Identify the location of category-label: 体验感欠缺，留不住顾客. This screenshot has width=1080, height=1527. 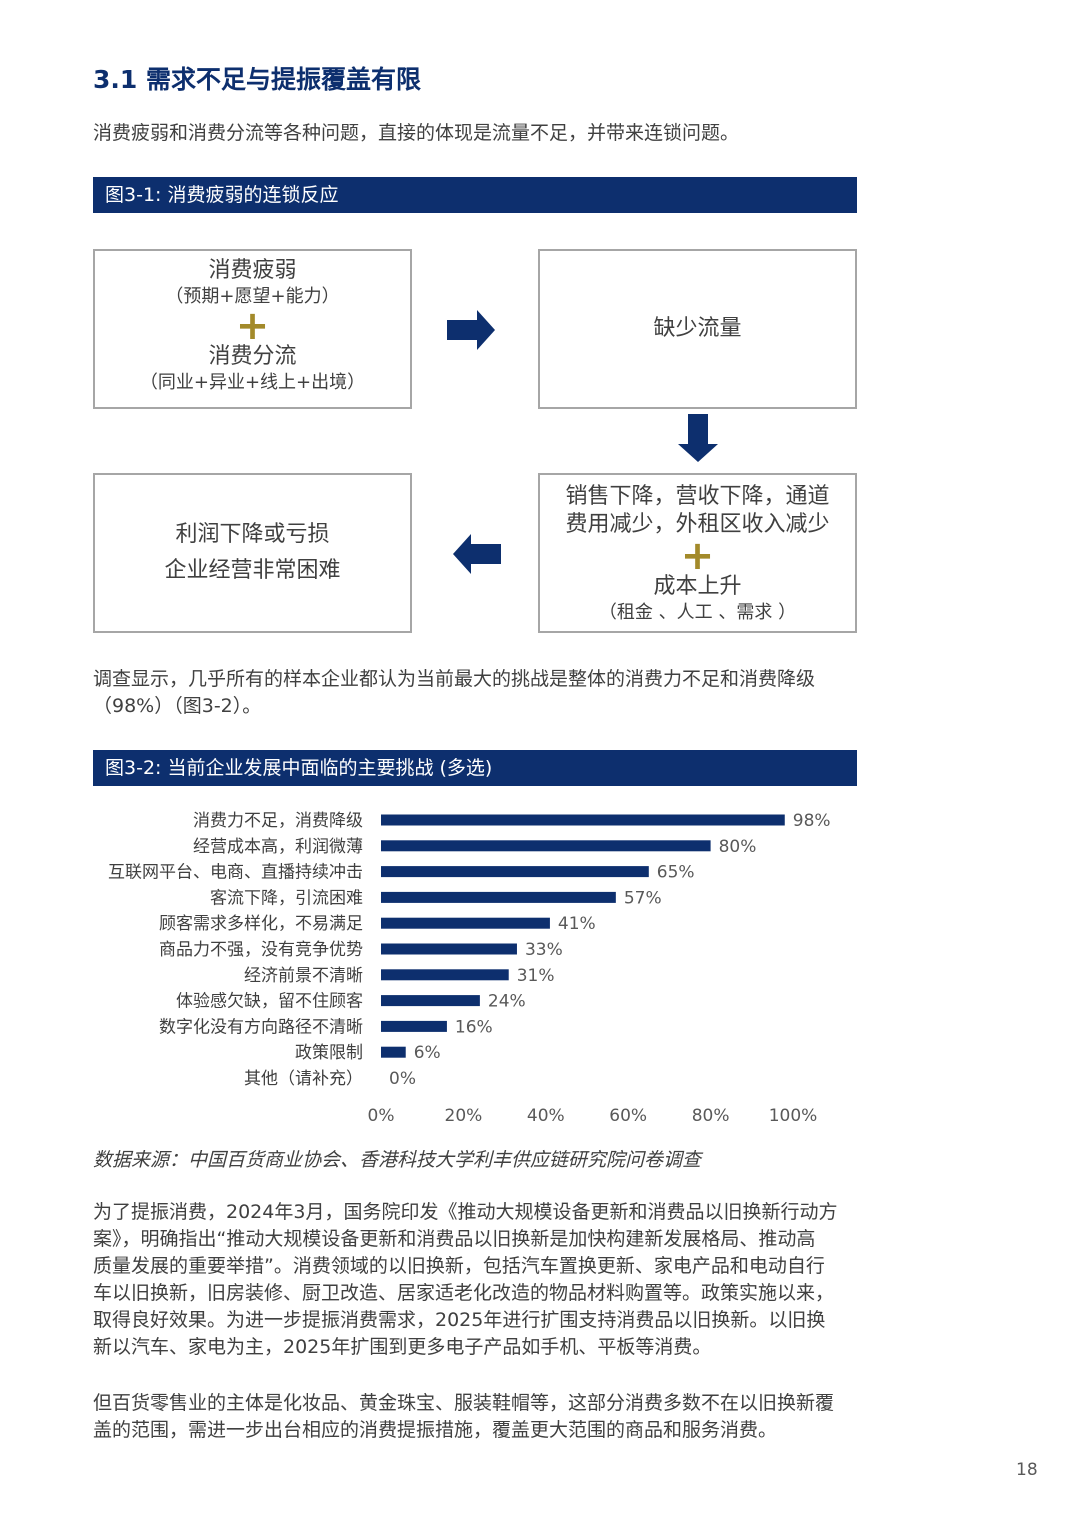
(269, 1002).